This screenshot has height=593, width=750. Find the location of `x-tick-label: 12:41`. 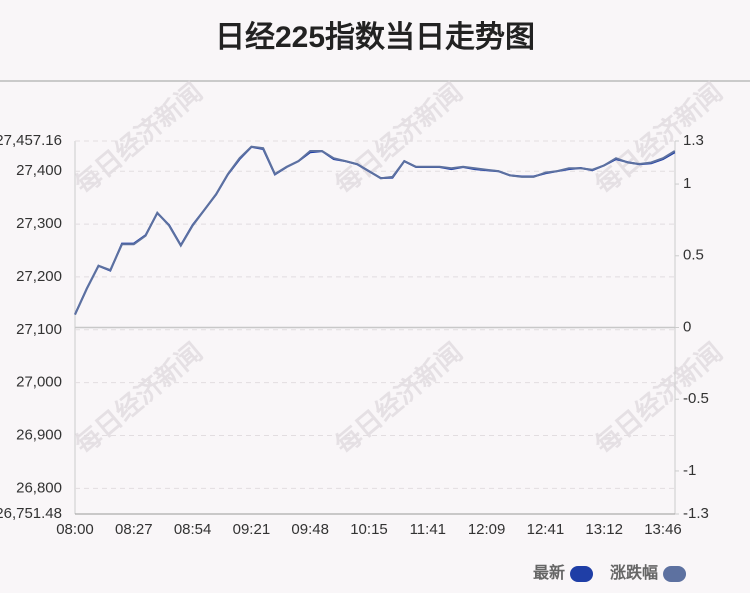

x-tick-label: 12:41 is located at coordinates (546, 529).